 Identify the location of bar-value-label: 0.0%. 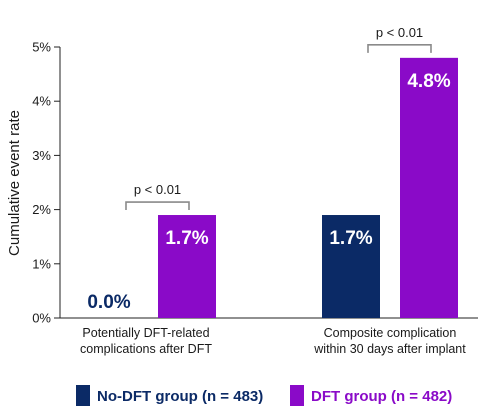
(108, 302).